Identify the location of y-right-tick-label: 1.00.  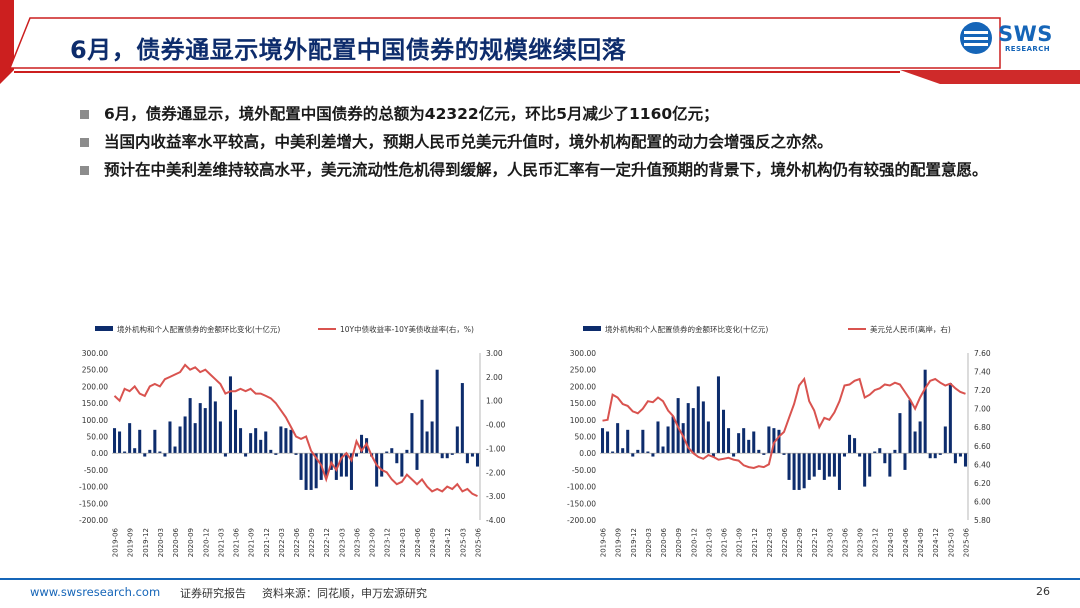
(494, 401).